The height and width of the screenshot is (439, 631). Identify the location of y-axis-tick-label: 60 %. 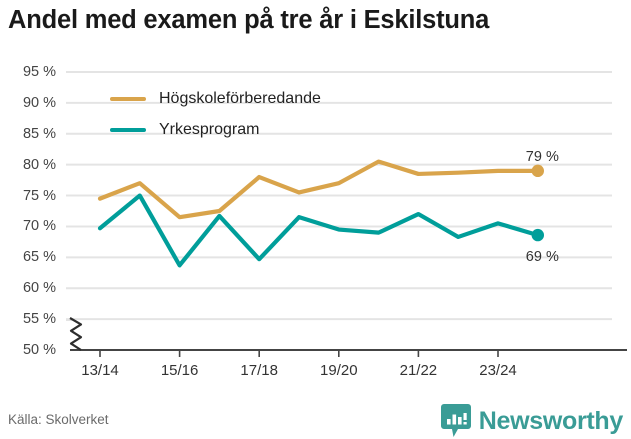
(39, 288).